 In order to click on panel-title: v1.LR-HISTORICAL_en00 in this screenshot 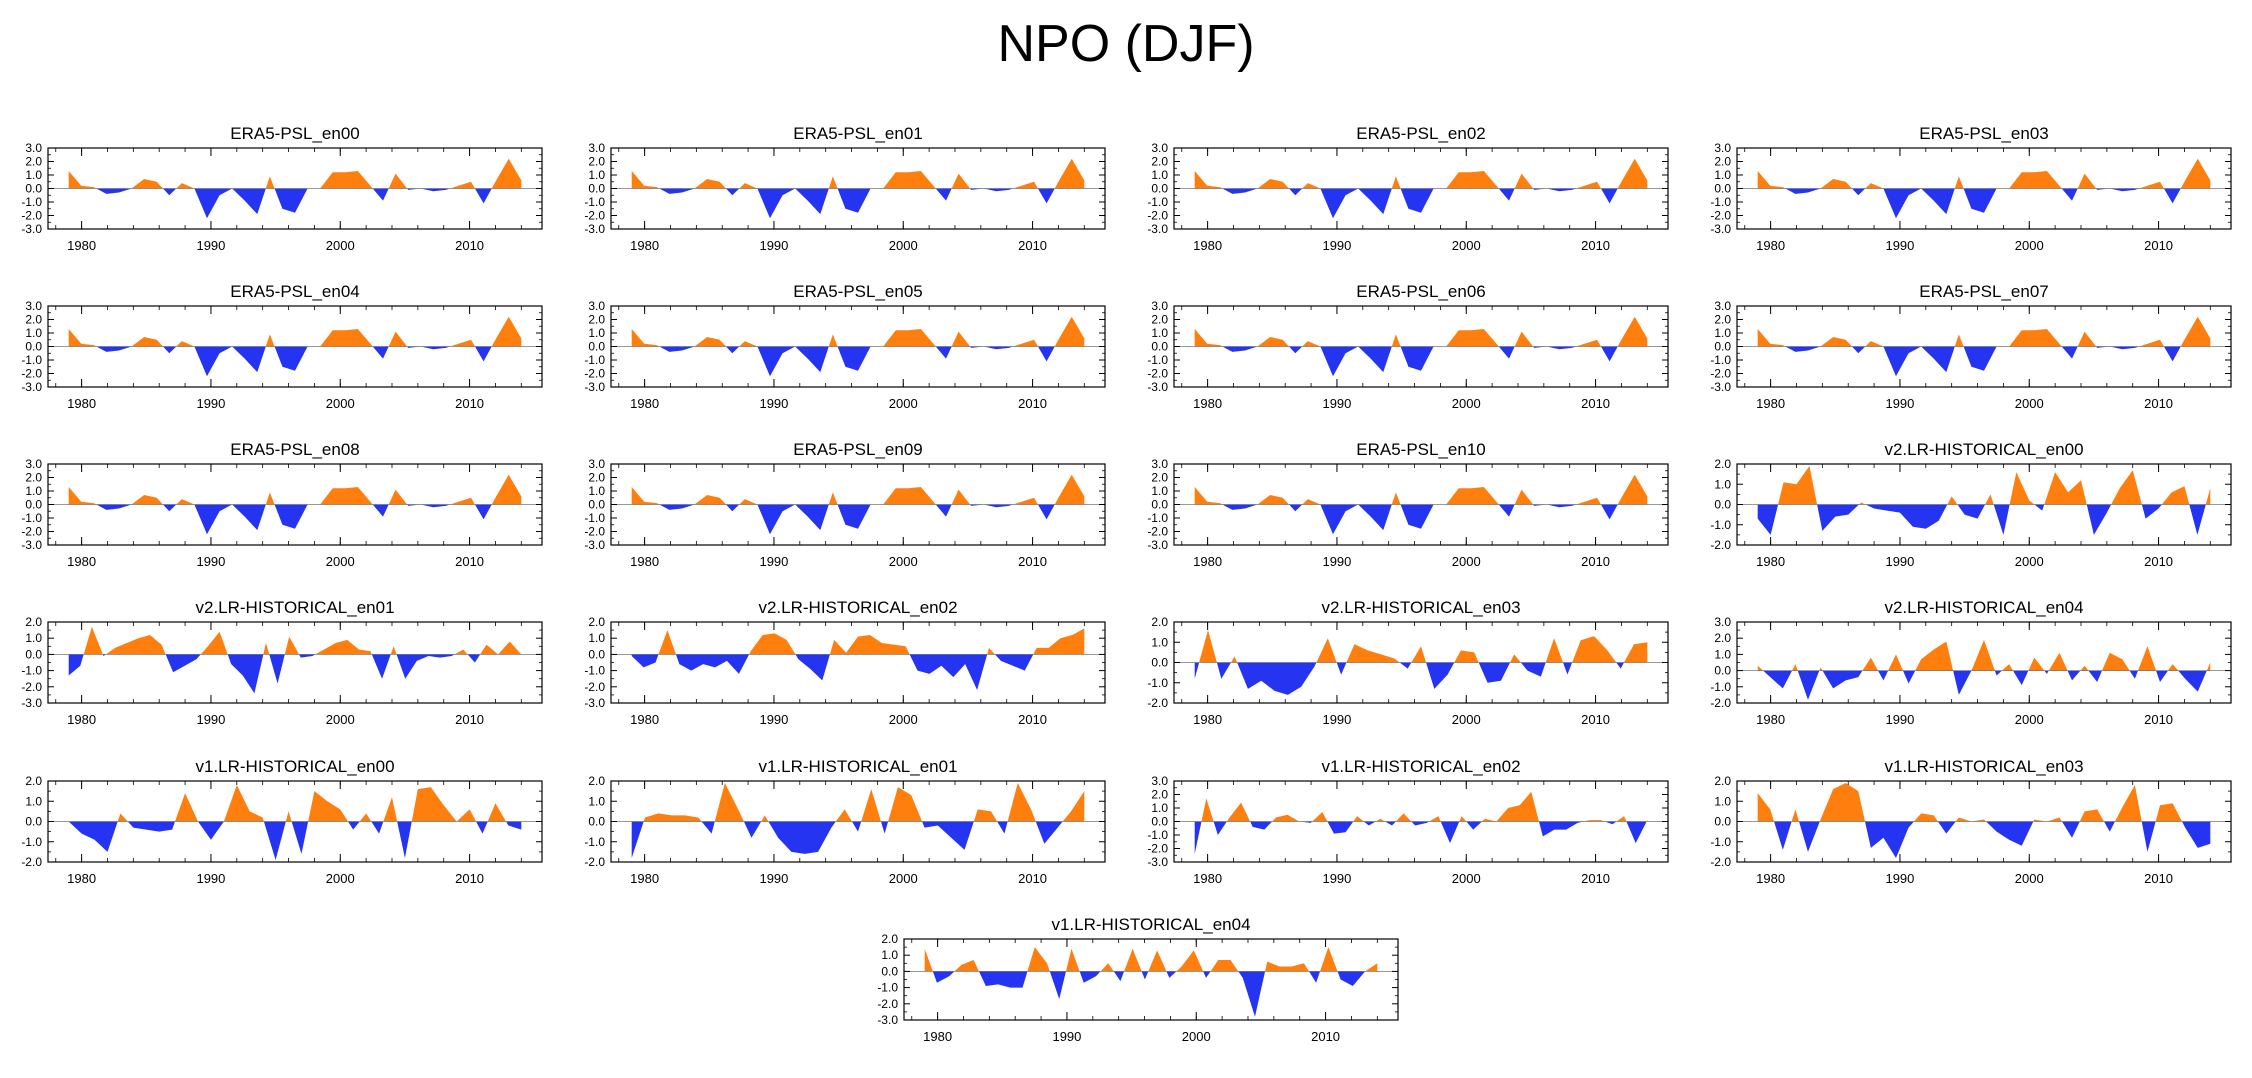, I will do `click(294, 766)`.